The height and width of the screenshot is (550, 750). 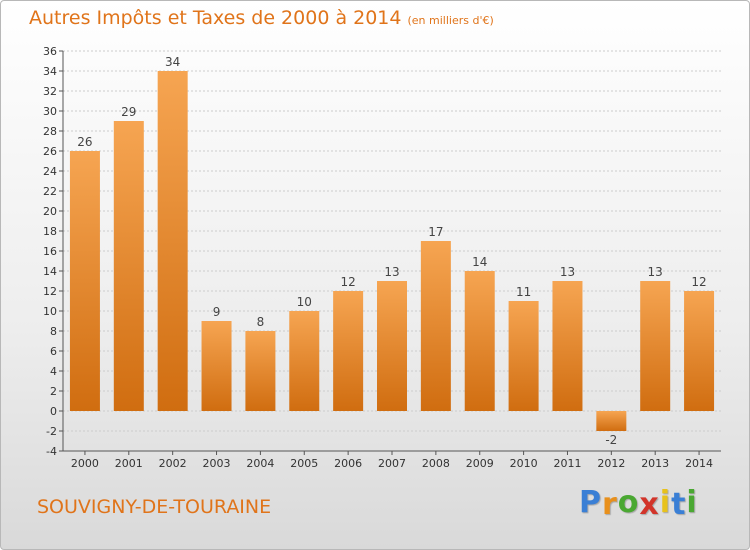 I want to click on data-label-2009: 14, so click(x=479, y=262).